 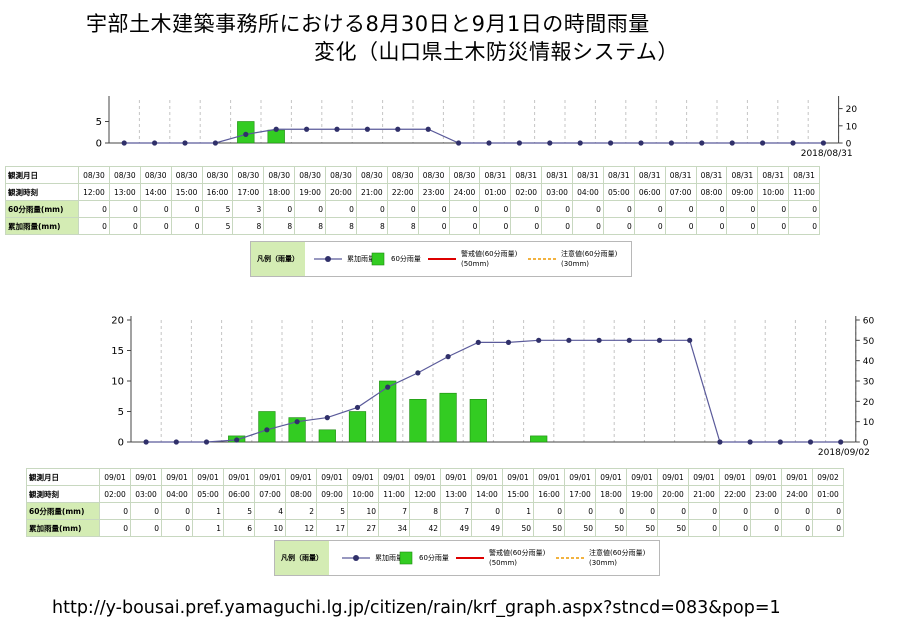 What do you see at coordinates (239, 511) in the screenshot?
I see `table-cell: 5` at bounding box center [239, 511].